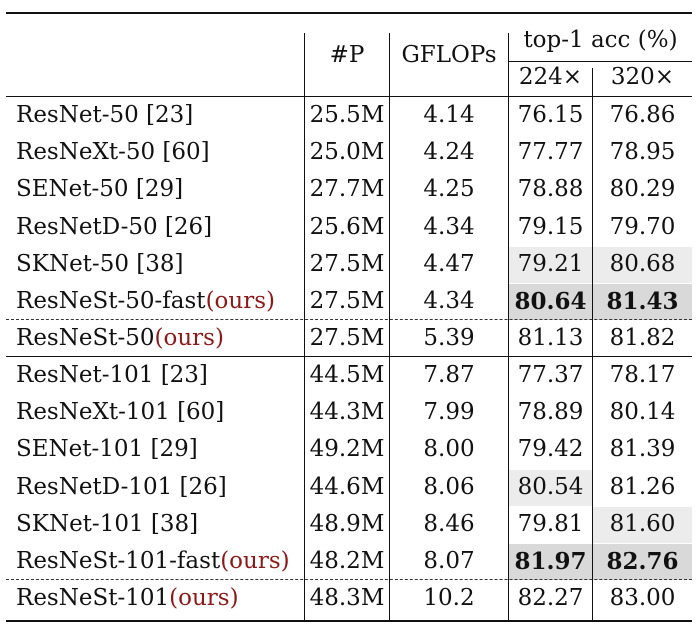  What do you see at coordinates (347, 449) in the screenshot?
I see `cell-params: 49.2M` at bounding box center [347, 449].